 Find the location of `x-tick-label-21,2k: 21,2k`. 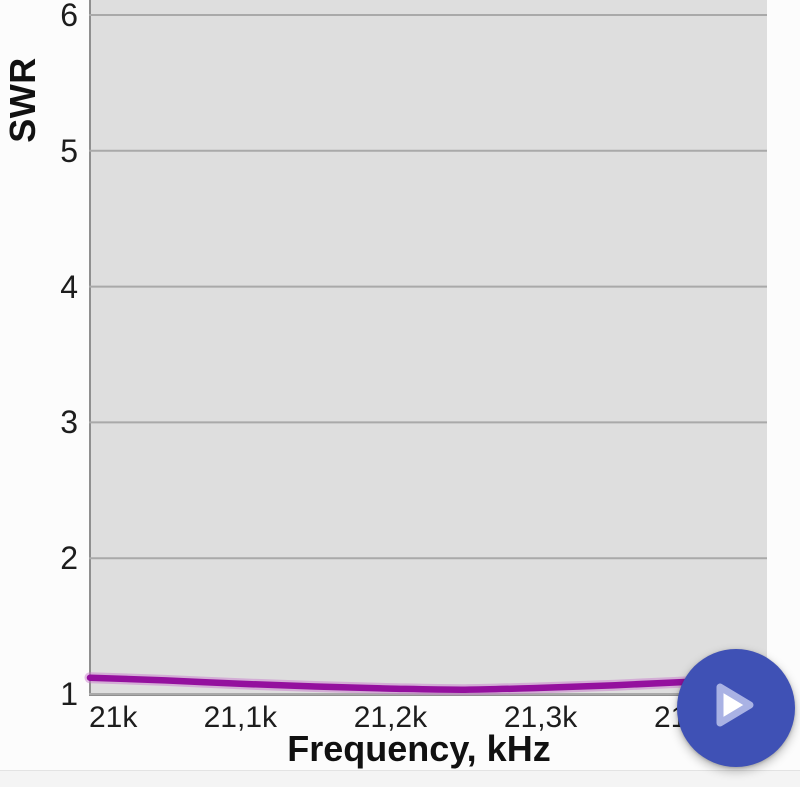

x-tick-label-21,2k: 21,2k is located at coordinates (390, 717).